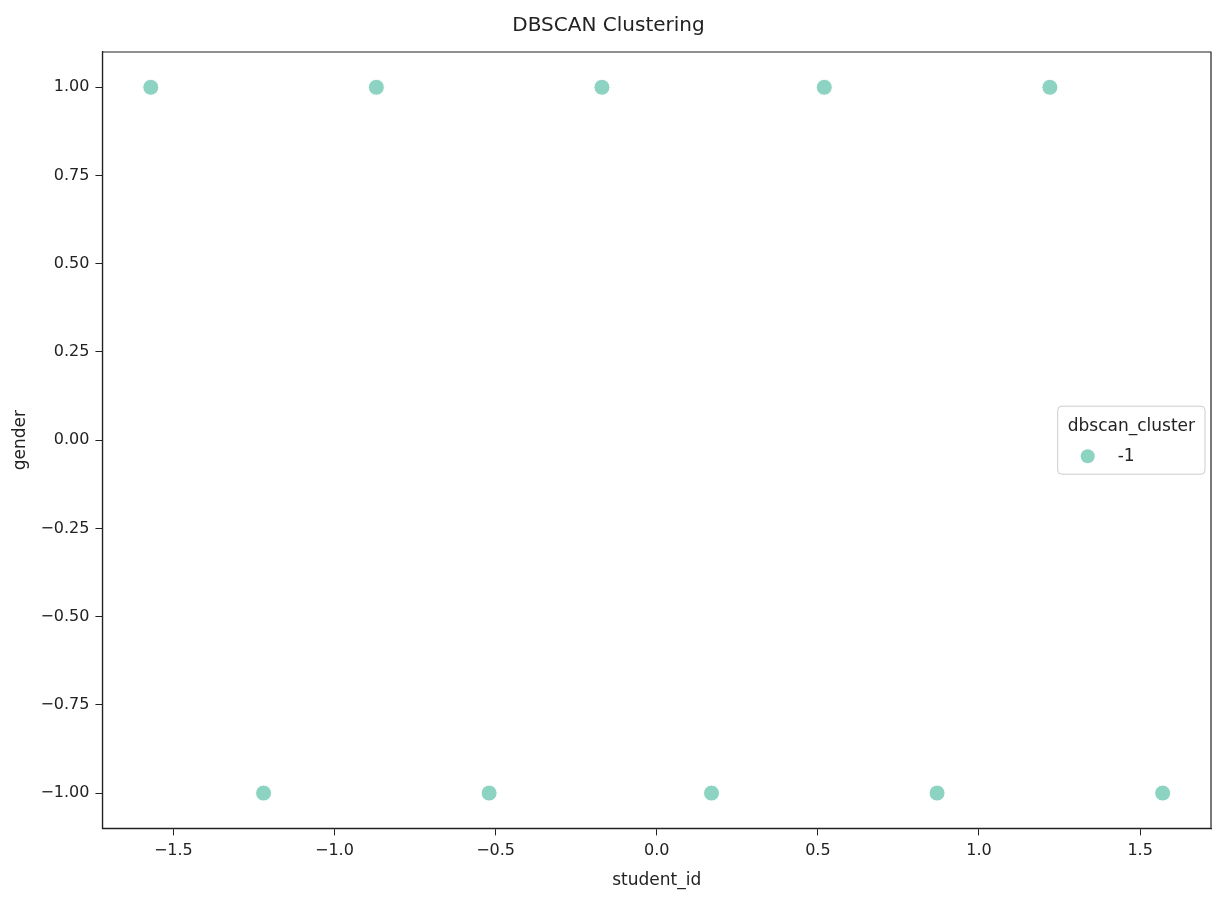 This screenshot has width=1225, height=901. I want to click on x-tick-label: 1.5, so click(1140, 850).